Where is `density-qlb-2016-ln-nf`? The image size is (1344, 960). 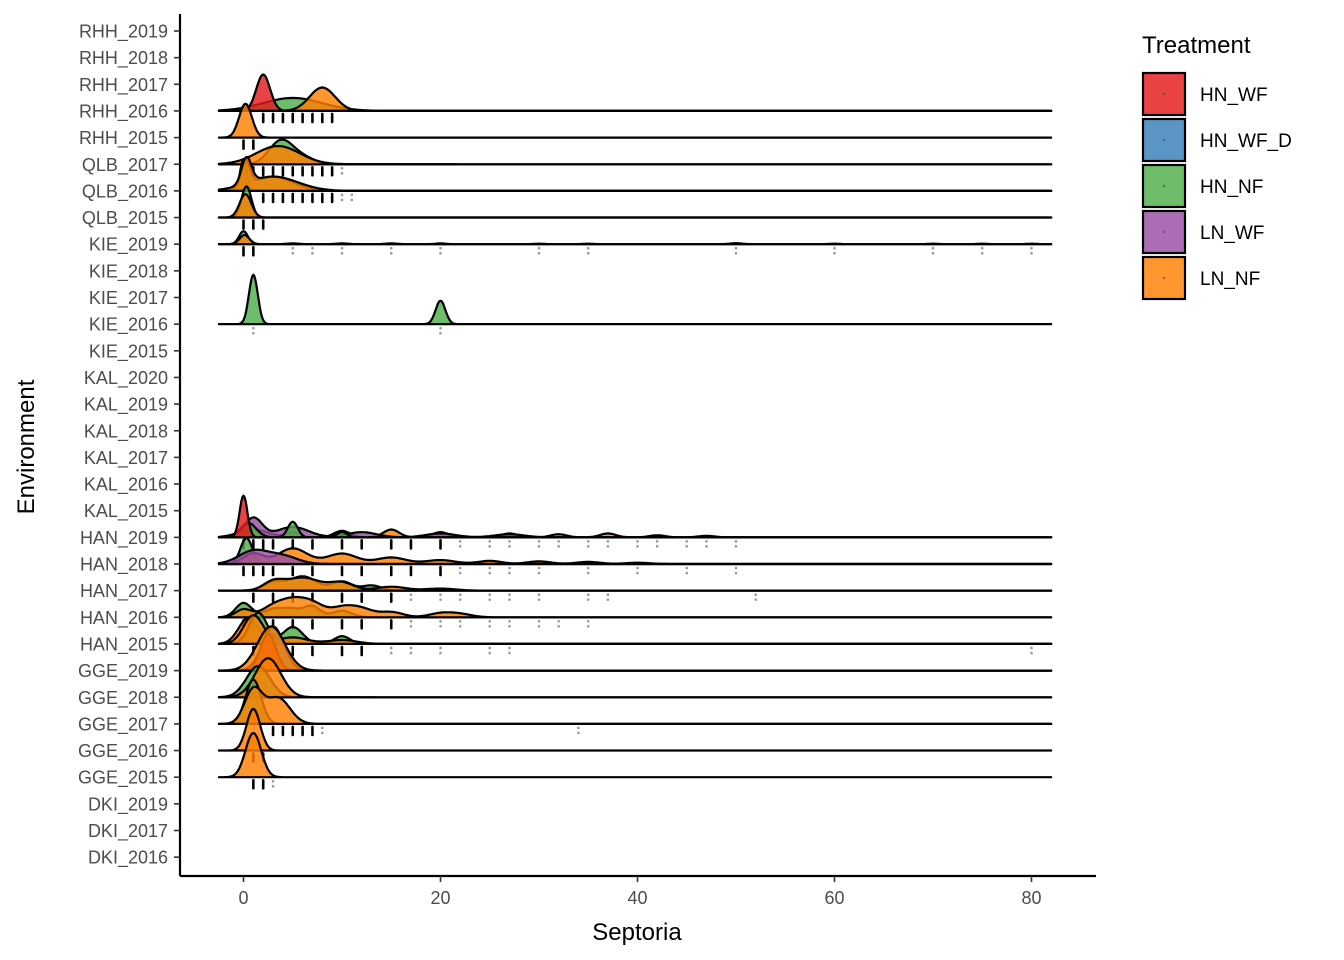 density-qlb-2016-ln-nf is located at coordinates (635, 173).